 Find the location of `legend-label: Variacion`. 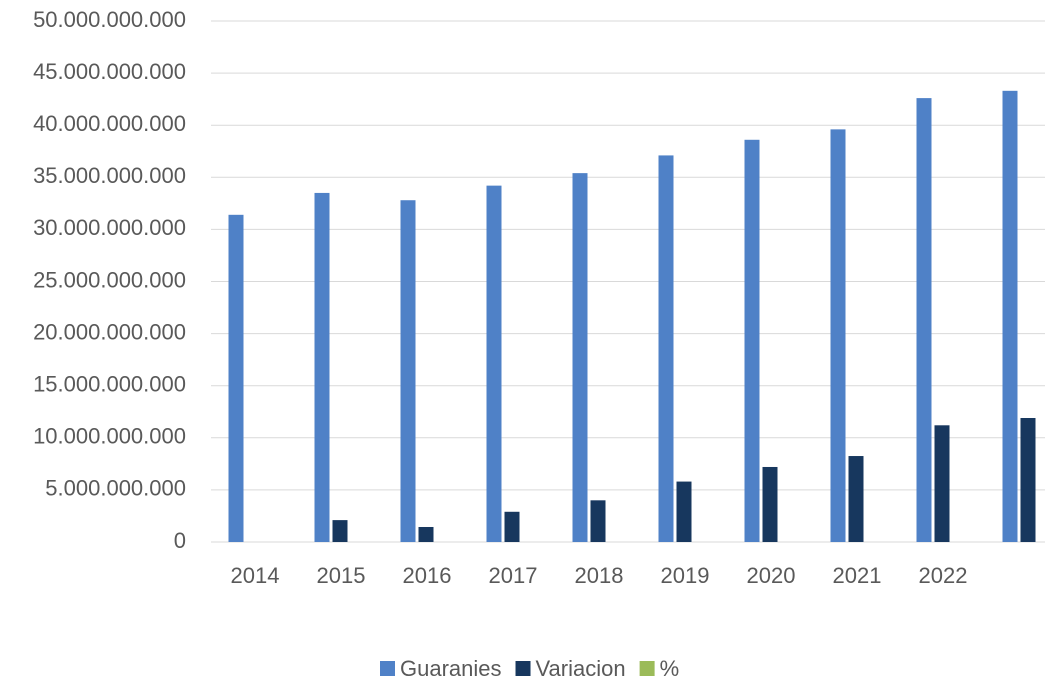

legend-label: Variacion is located at coordinates (581, 668).